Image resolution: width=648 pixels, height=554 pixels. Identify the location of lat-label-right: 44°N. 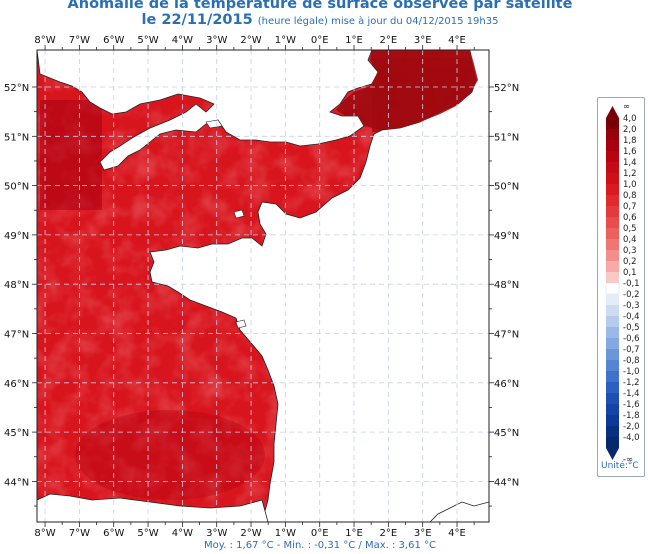
(506, 482).